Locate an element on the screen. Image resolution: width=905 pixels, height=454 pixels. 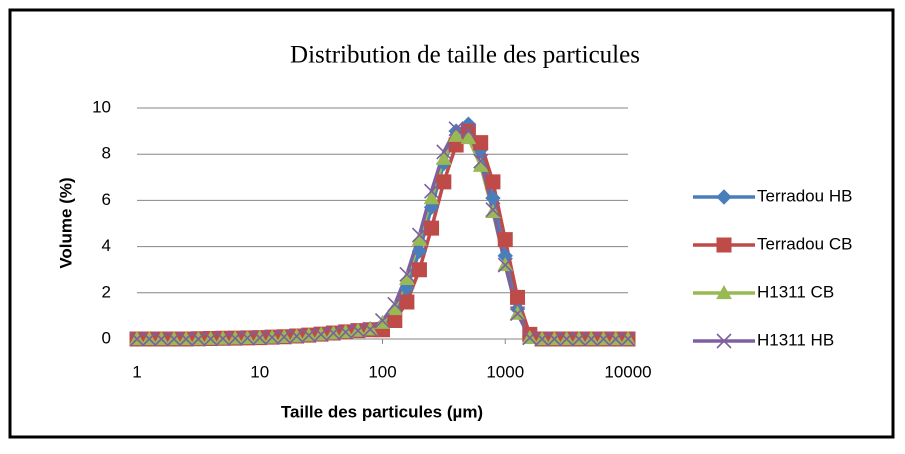
y-tick-label: 6 is located at coordinates (106, 199).